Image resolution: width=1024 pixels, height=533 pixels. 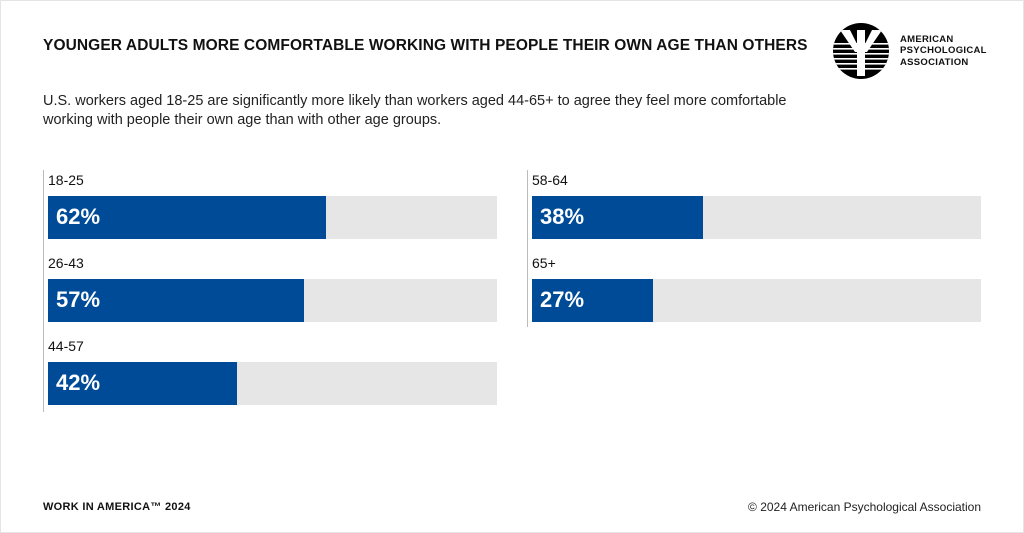 I want to click on bar: 62%, so click(x=187, y=217).